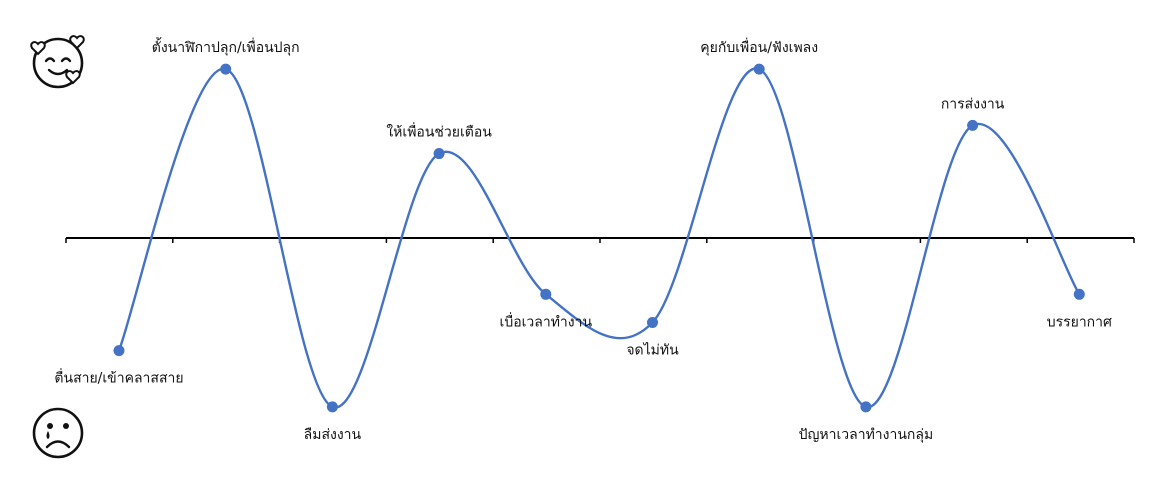 The image size is (1157, 480). What do you see at coordinates (439, 132) in the screenshot?
I see `data-label: ให้เพื่อนช่วยเตือน` at bounding box center [439, 132].